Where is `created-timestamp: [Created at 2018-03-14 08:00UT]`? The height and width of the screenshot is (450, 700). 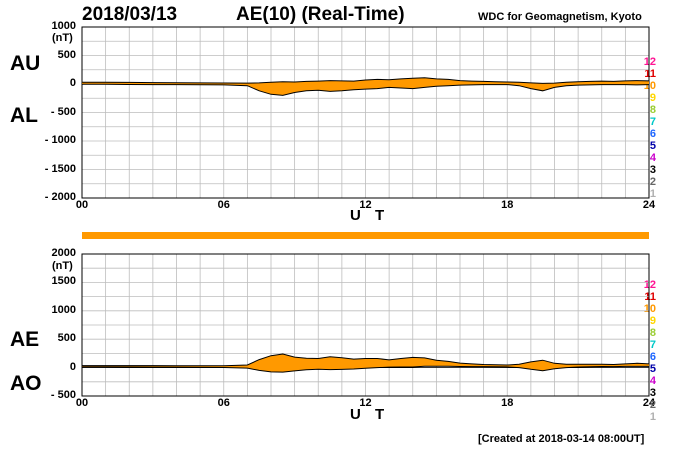 created-timestamp: [Created at 2018-03-14 08:00UT] is located at coordinates (561, 439).